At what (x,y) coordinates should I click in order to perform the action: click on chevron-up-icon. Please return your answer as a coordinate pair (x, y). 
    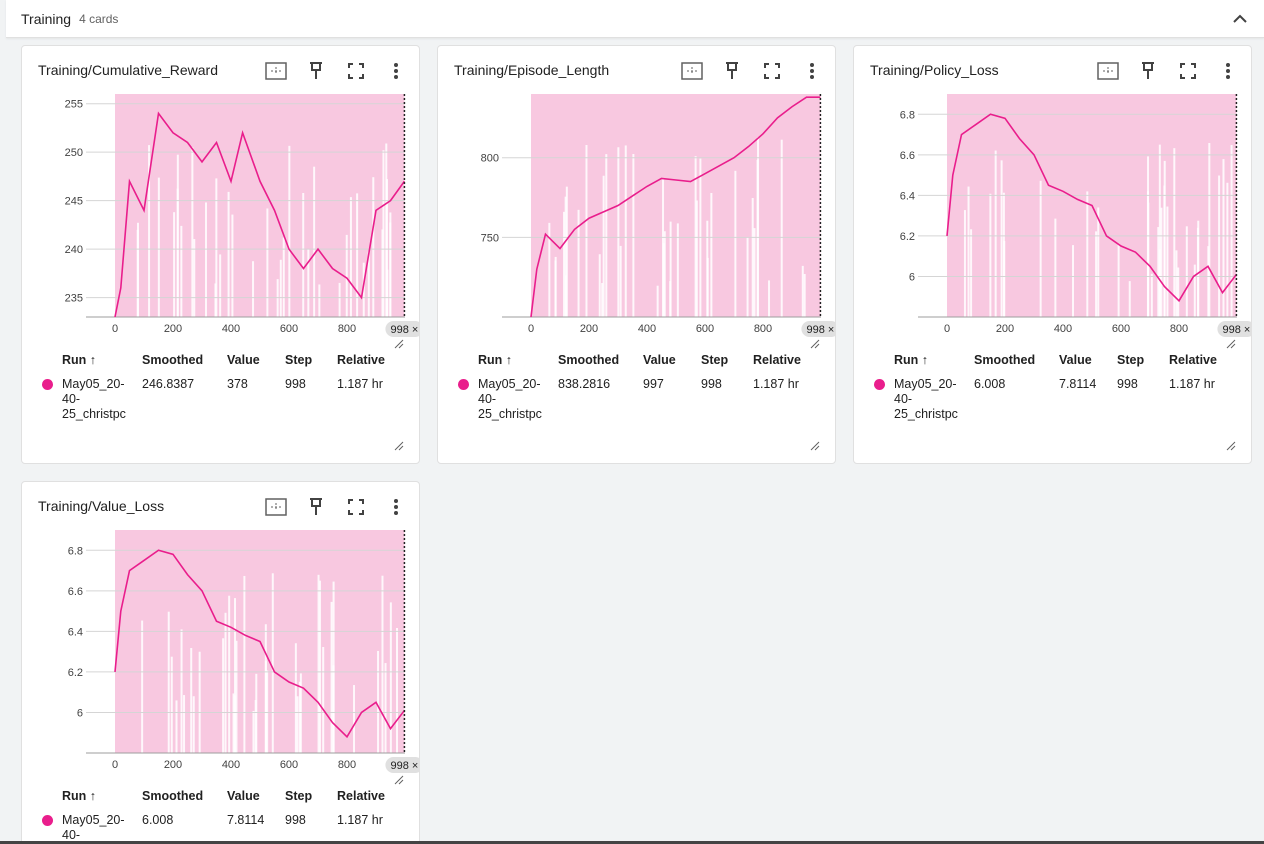
    Looking at the image, I should click on (1240, 19).